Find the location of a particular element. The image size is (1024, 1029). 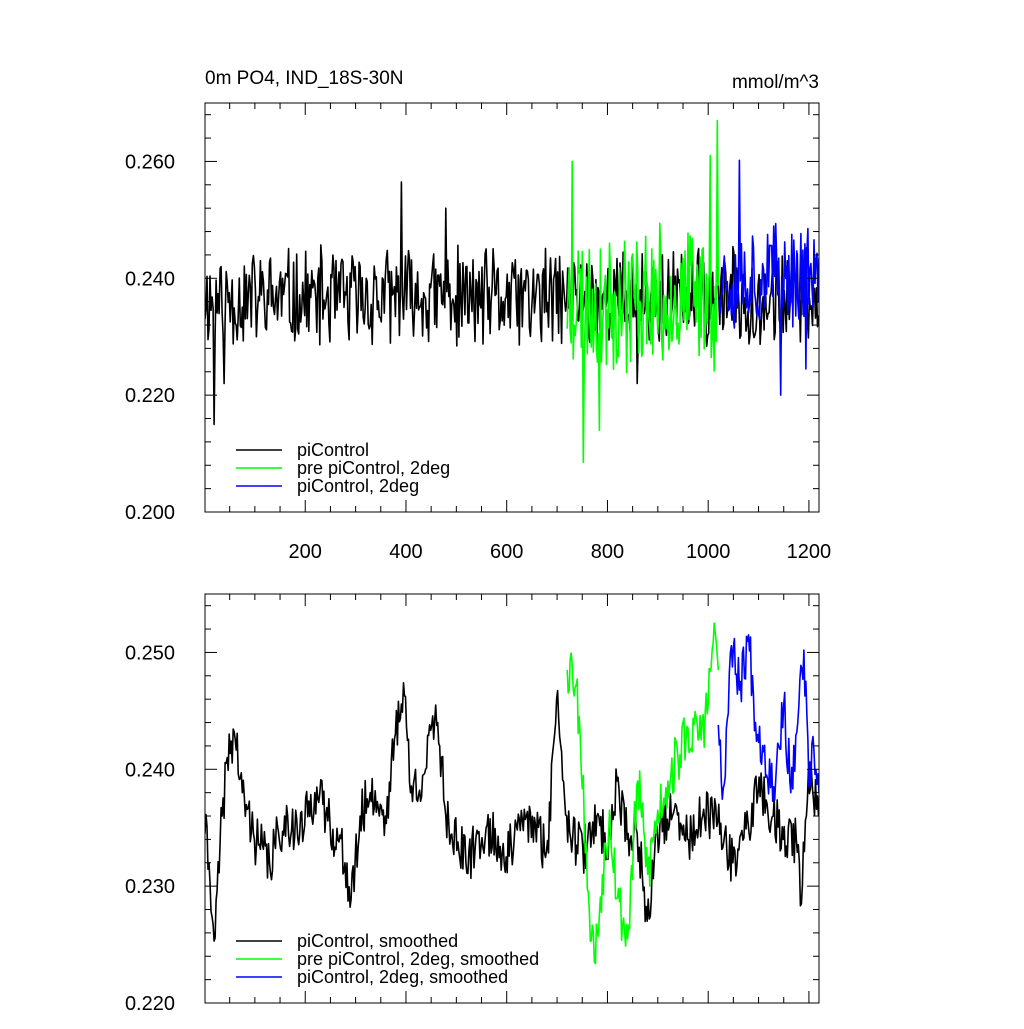

x-tick-label: 1200 is located at coordinates (809, 552).